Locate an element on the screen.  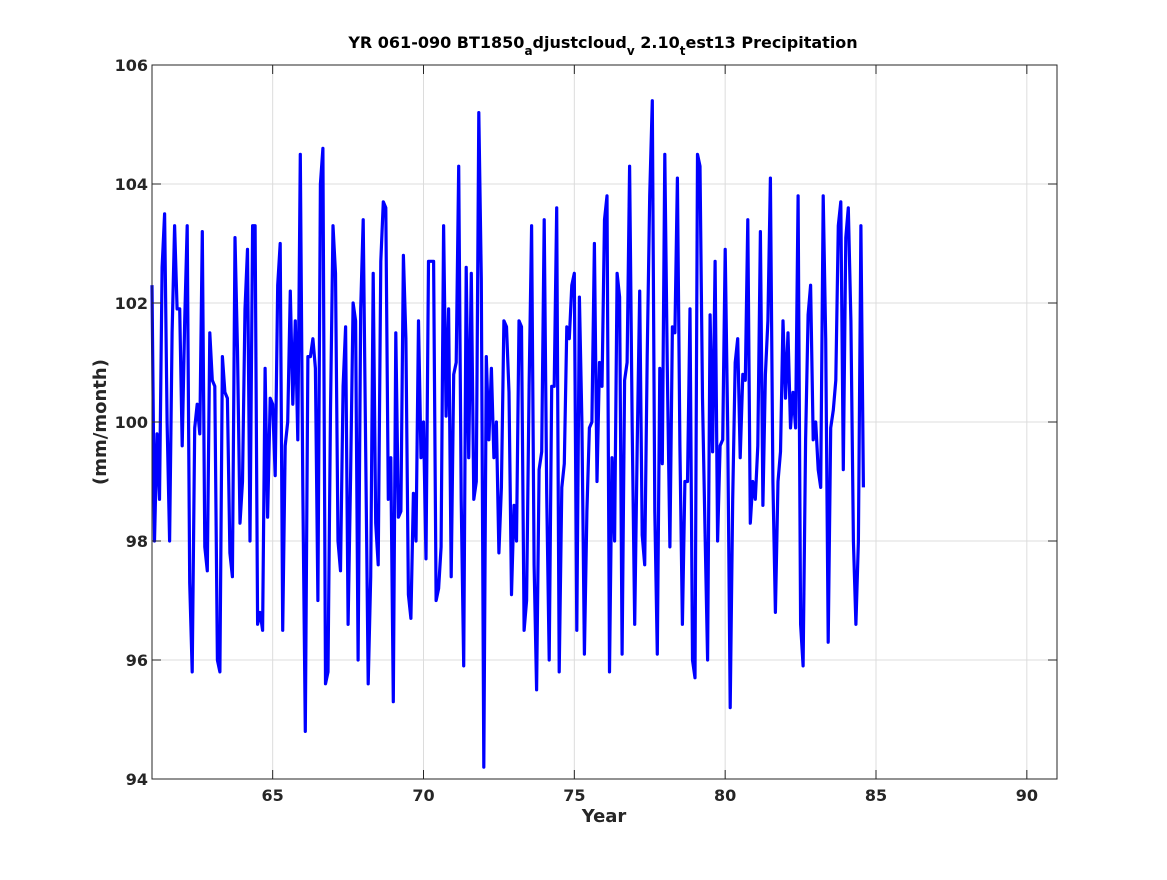
x-tick-label: 65 is located at coordinates (273, 795).